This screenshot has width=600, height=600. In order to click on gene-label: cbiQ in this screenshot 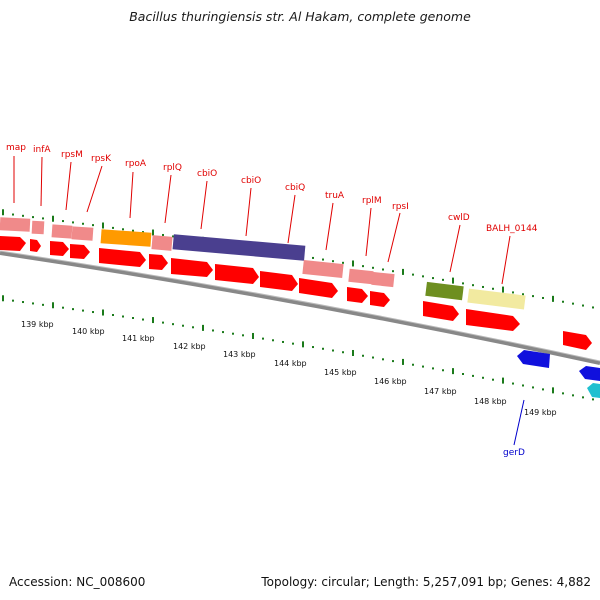, I will do `click(295, 188)`.